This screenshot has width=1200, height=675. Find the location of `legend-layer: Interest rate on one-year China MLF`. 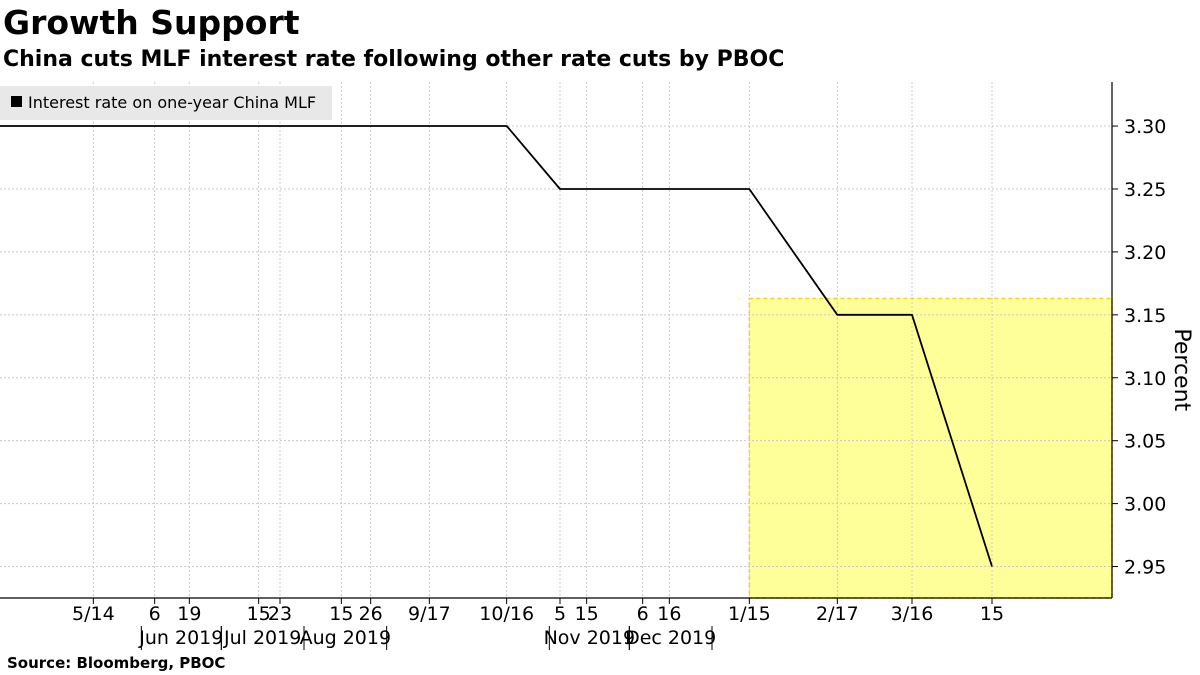

legend-layer: Interest rate on one-year China MLF is located at coordinates (166, 103).